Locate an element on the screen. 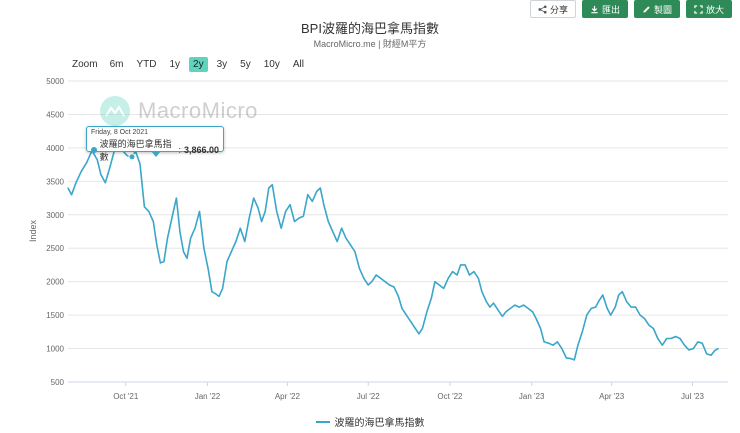  y-axis-label: Index is located at coordinates (33, 230).